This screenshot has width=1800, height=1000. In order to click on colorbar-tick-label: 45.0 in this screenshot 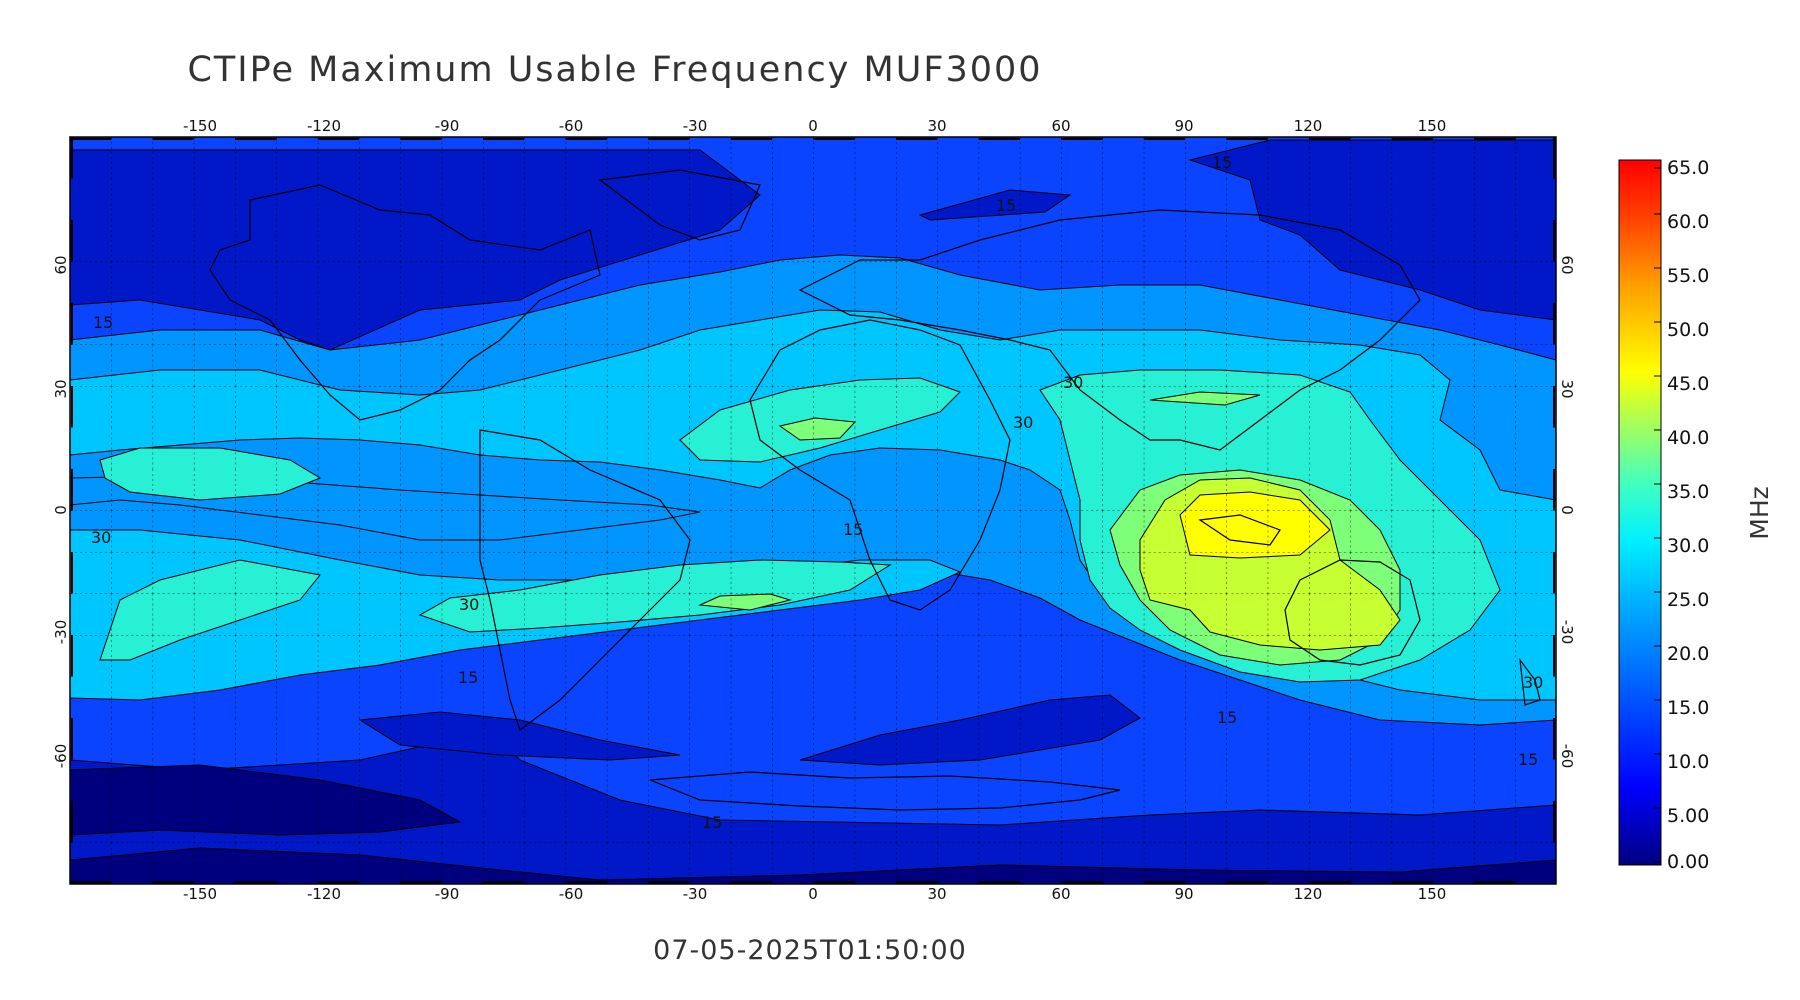, I will do `click(1688, 384)`.